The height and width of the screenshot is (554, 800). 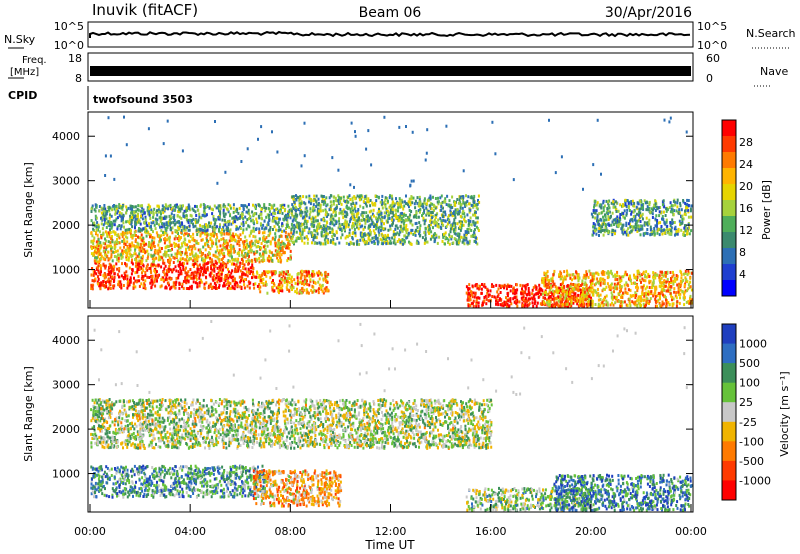 What do you see at coordinates (712, 45) in the screenshot?
I see `nsearch-tick-bottom: 10^0` at bounding box center [712, 45].